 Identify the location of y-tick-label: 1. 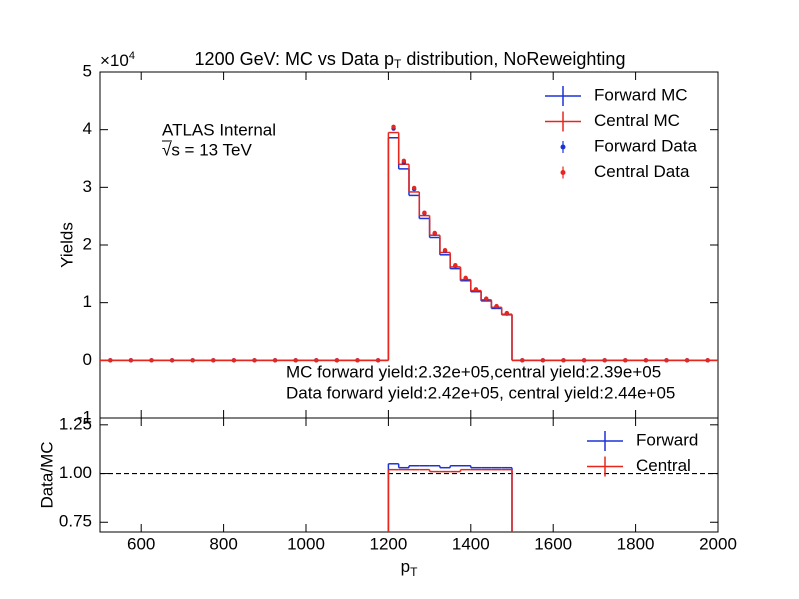
(87, 301).